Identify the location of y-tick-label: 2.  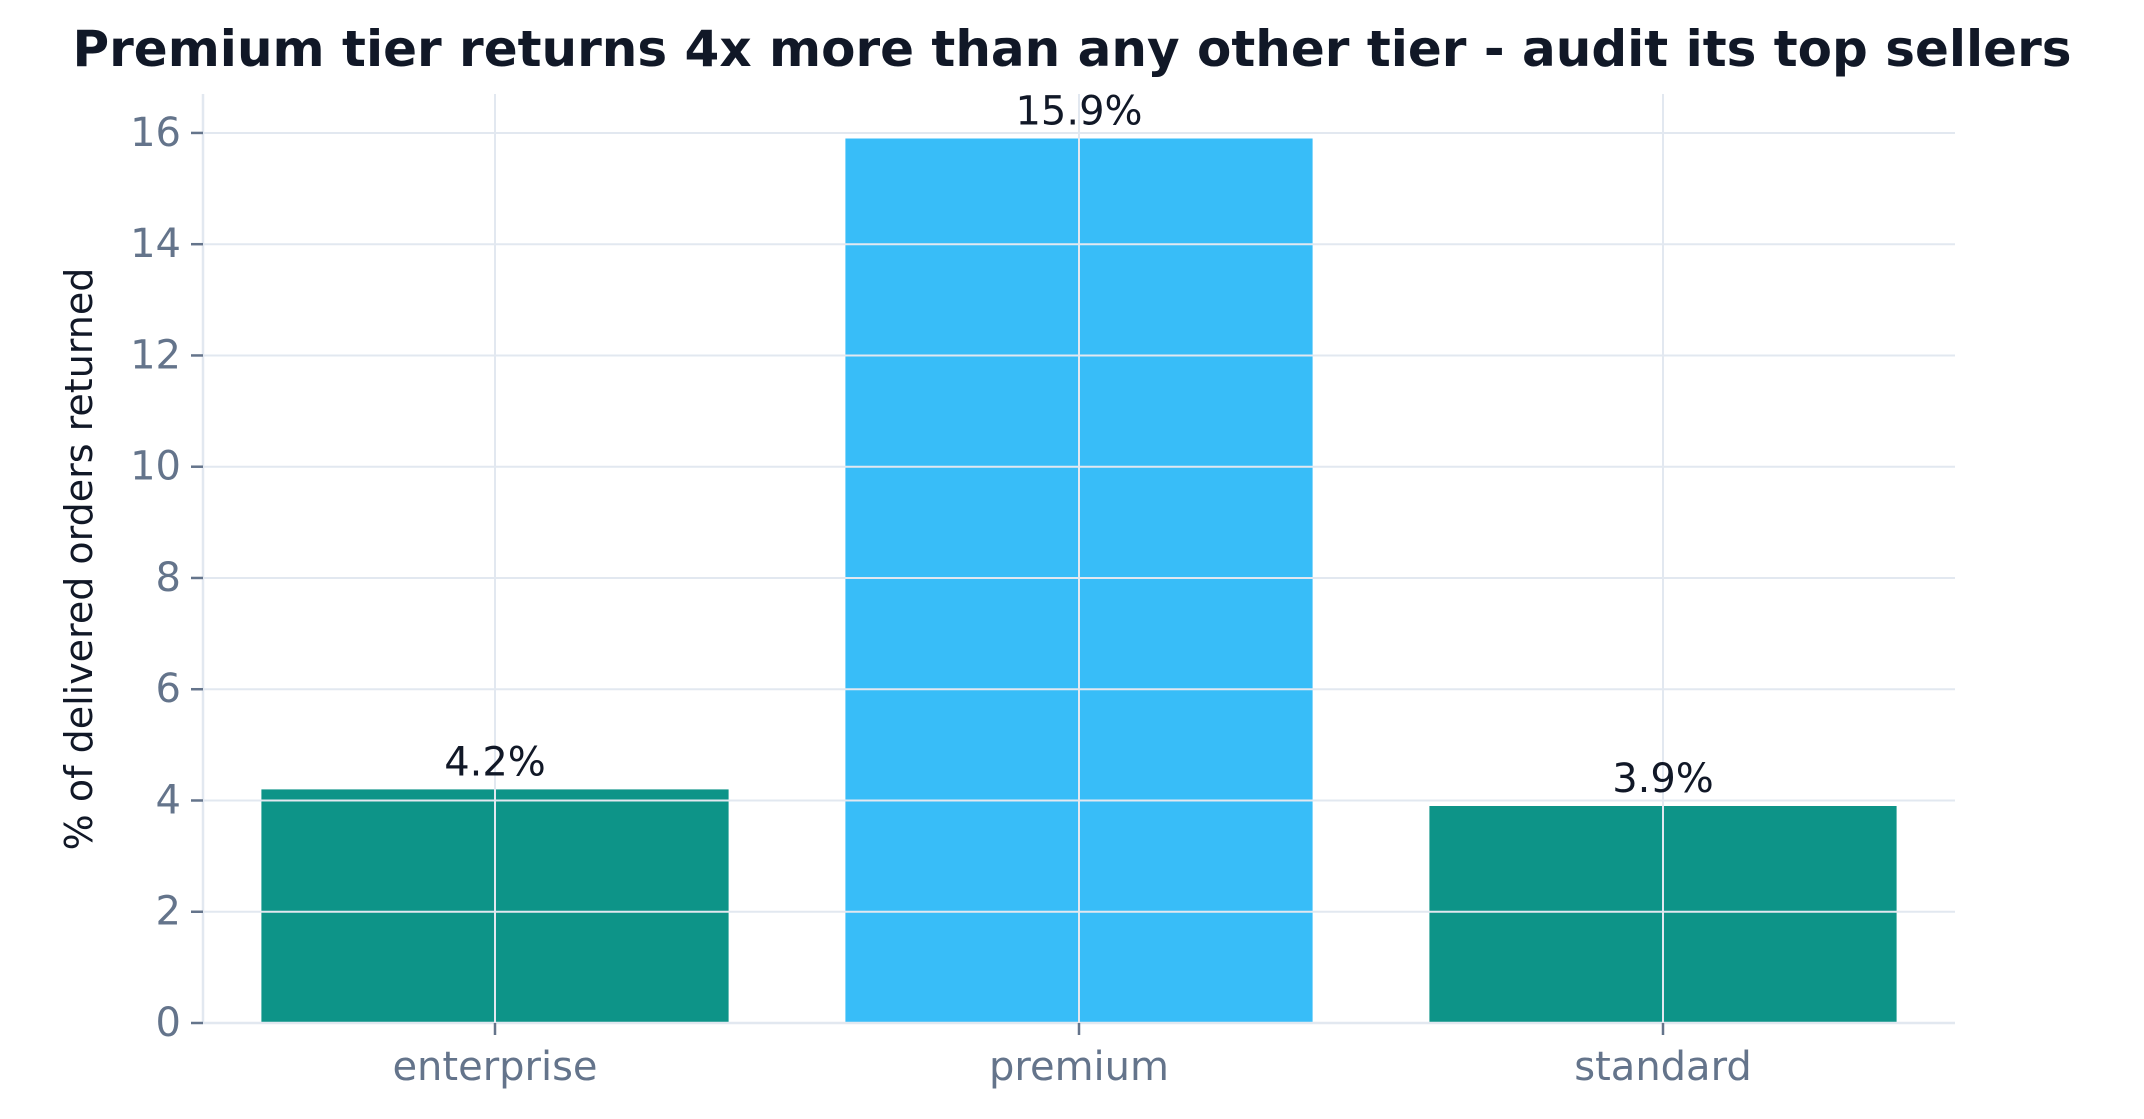
(168, 912).